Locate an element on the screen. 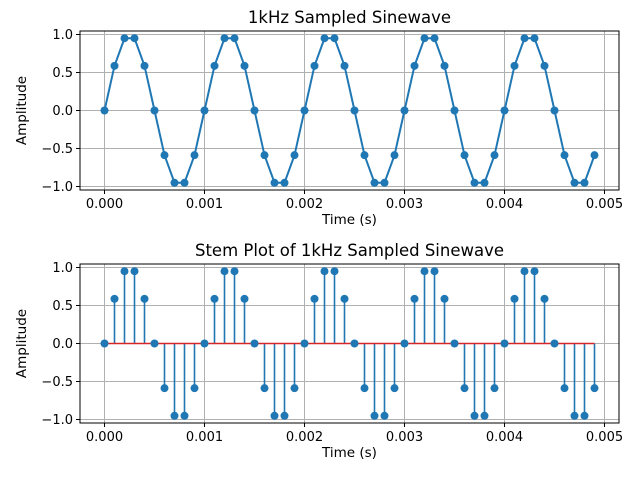  x-tick-label: 0.000 is located at coordinates (104, 437).